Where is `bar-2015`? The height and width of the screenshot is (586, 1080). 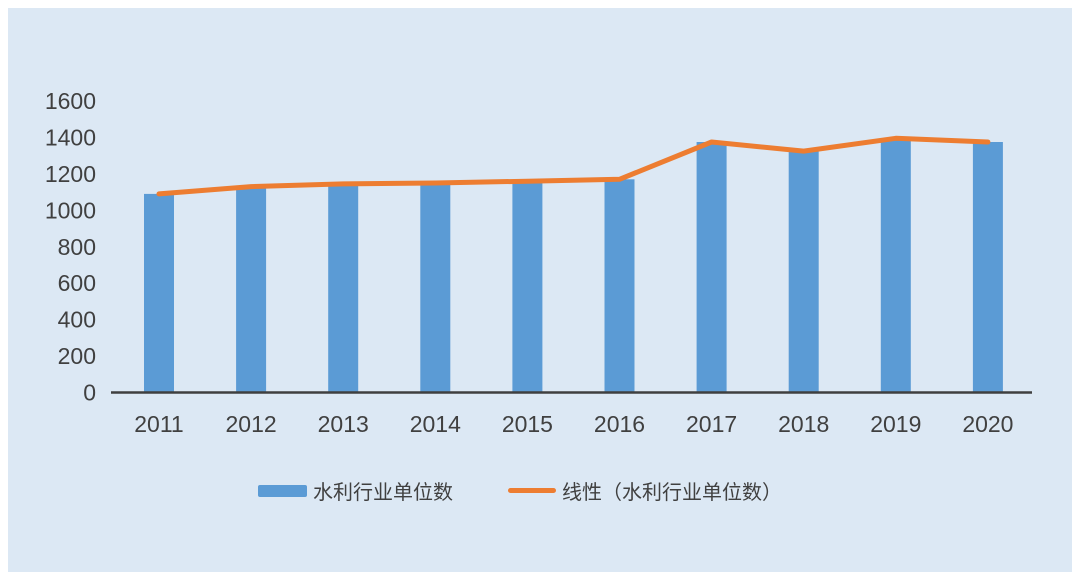 bar-2015 is located at coordinates (527, 287).